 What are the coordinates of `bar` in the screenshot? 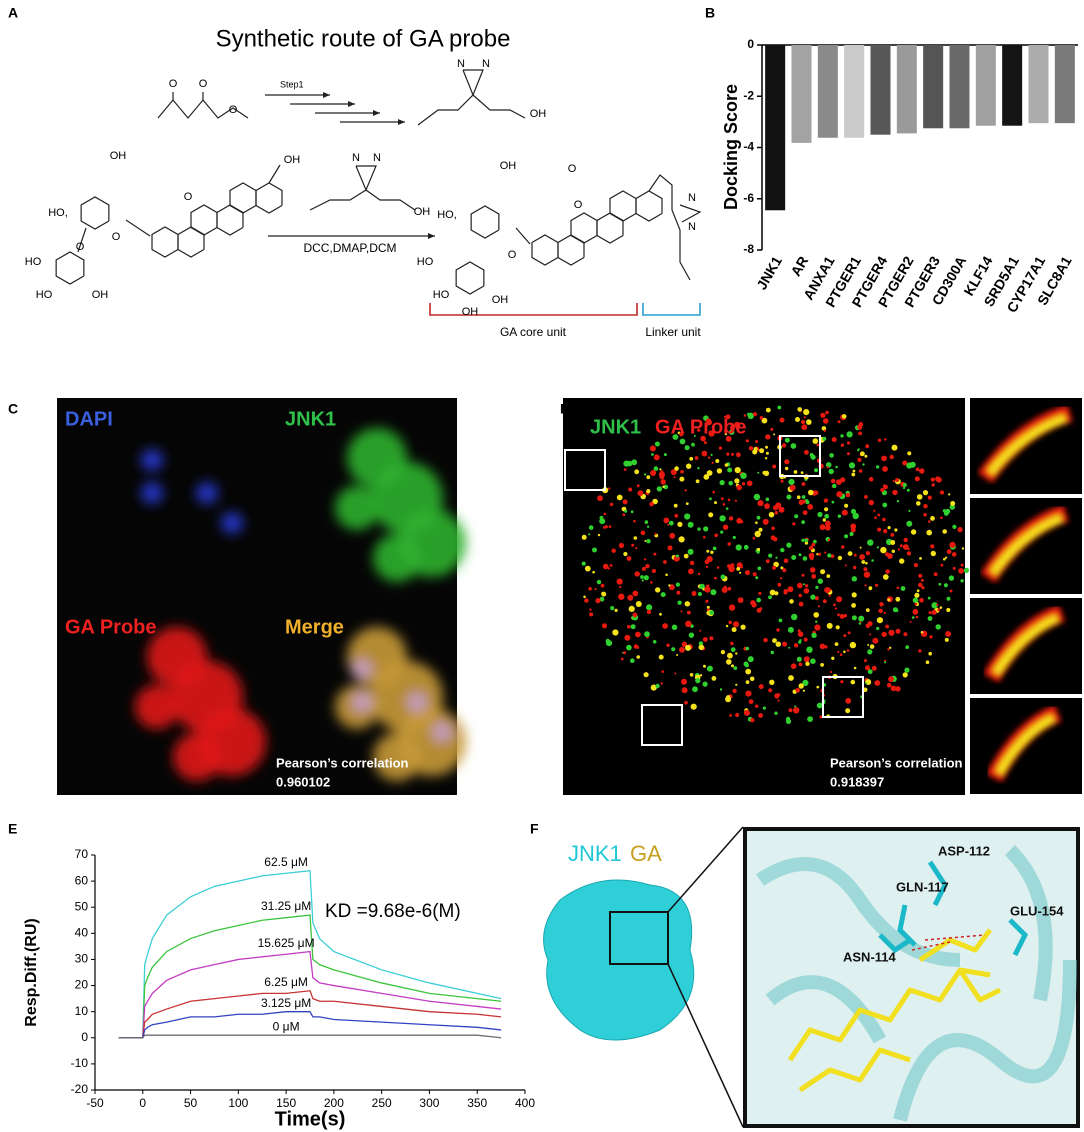 It's located at (1012, 85).